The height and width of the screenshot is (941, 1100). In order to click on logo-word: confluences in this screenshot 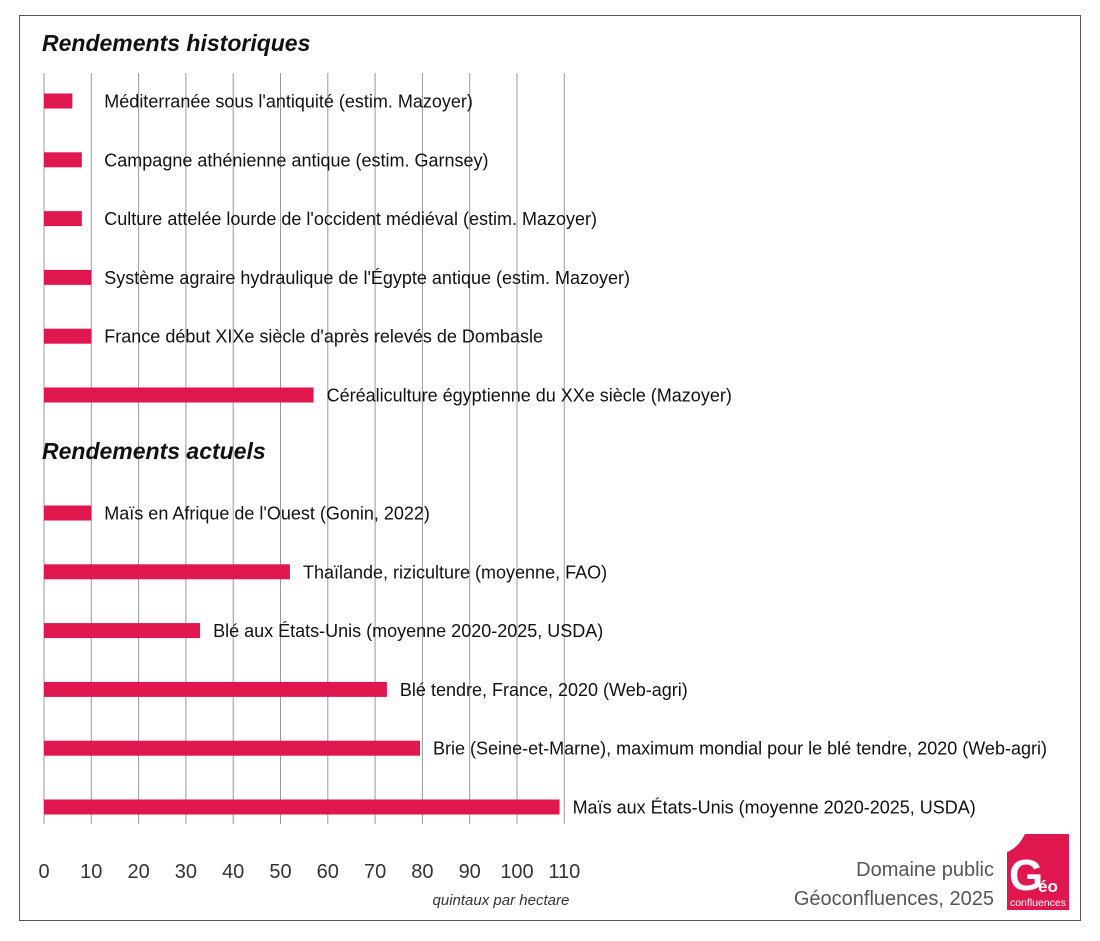, I will do `click(1038, 903)`.